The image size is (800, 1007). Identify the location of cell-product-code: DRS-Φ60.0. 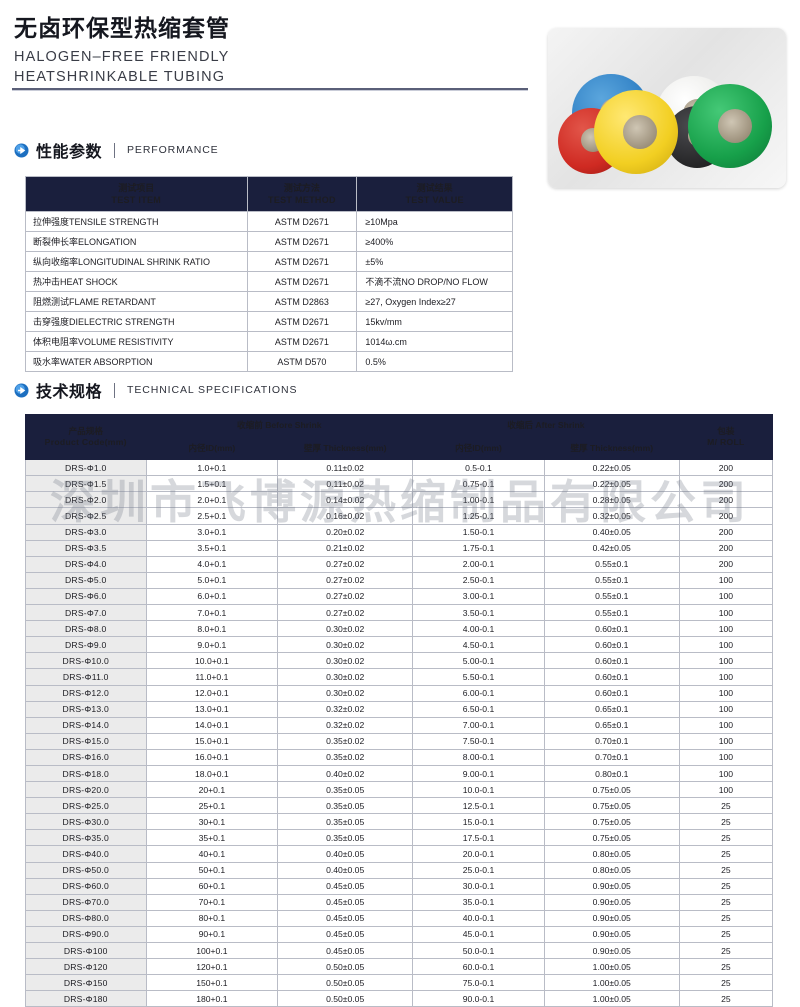
(86, 886).